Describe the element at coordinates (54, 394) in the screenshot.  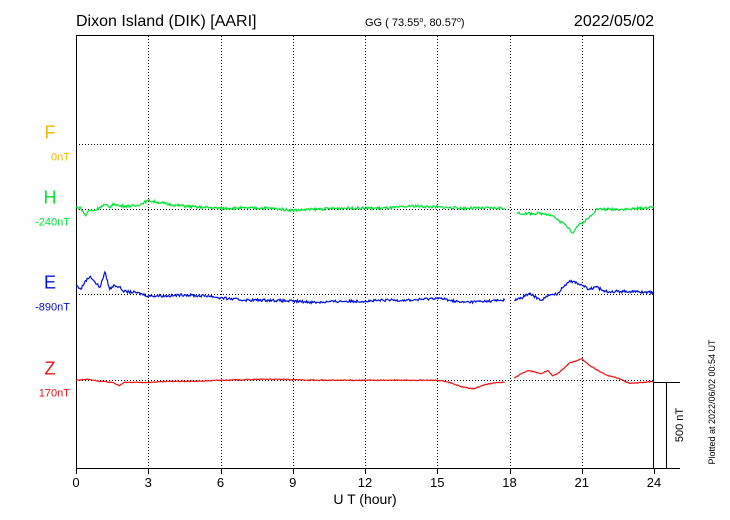
I see `series-baseline-Z: 170nT` at that location.